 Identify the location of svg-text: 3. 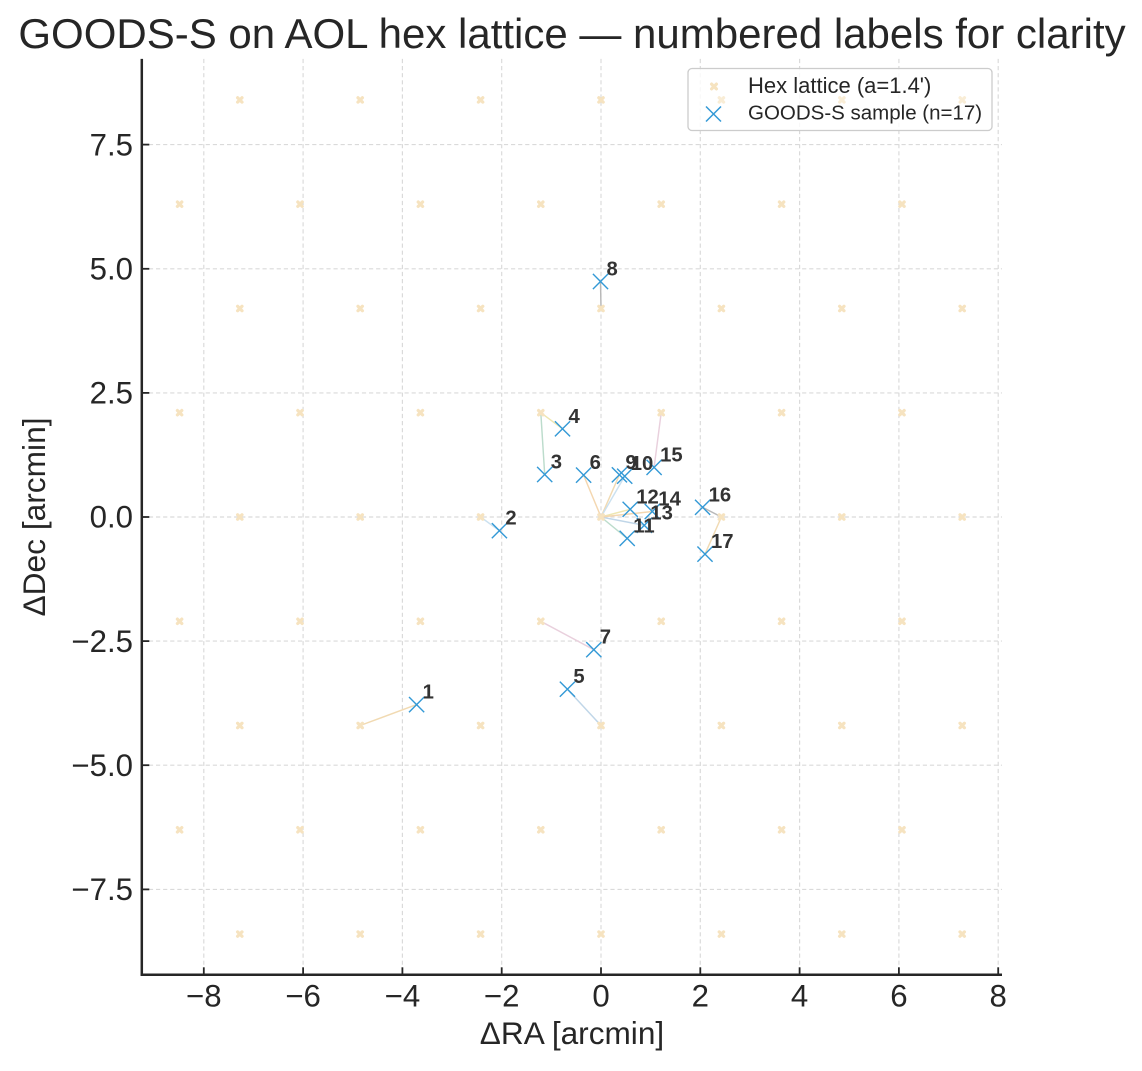
(556, 463).